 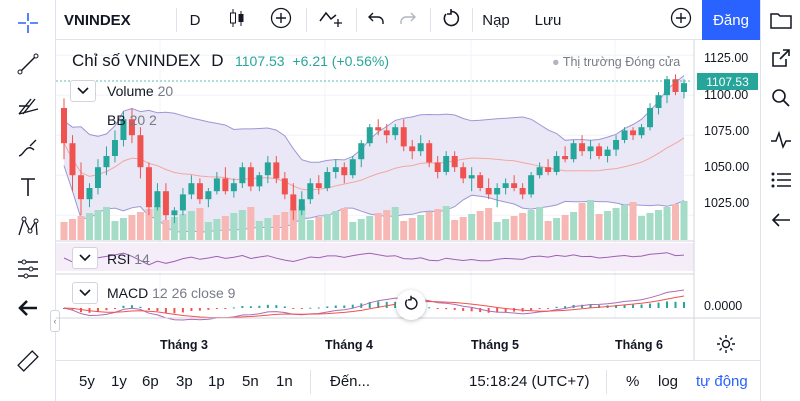 I want to click on reset-button, so click(x=451, y=20).